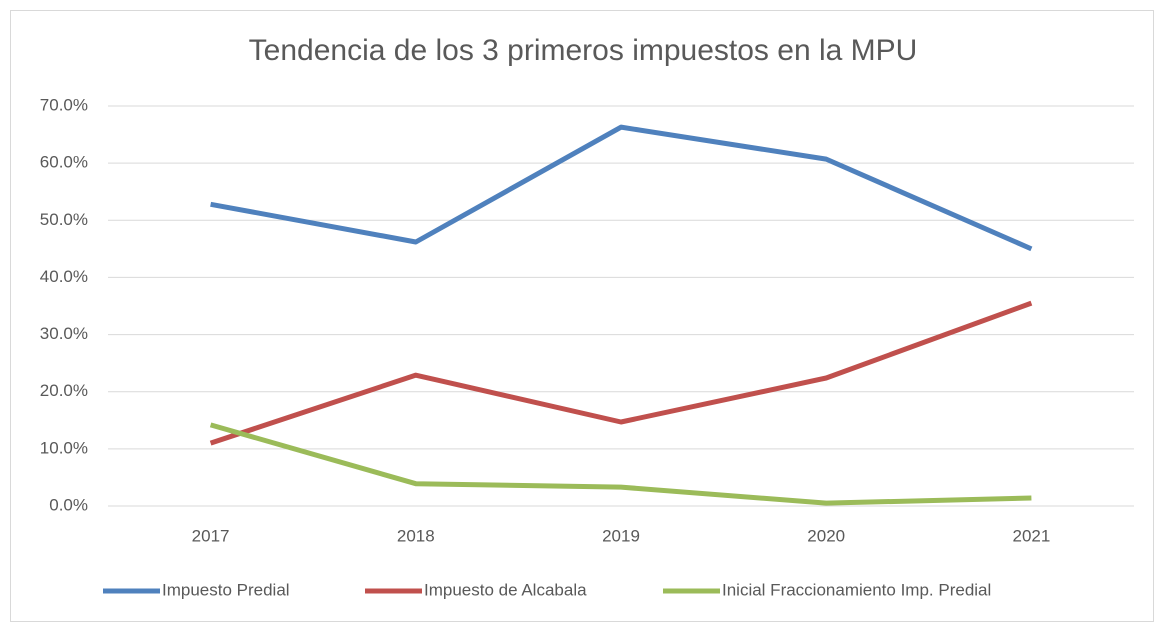 The image size is (1164, 623). I want to click on x-tick-label: 2019, so click(621, 535).